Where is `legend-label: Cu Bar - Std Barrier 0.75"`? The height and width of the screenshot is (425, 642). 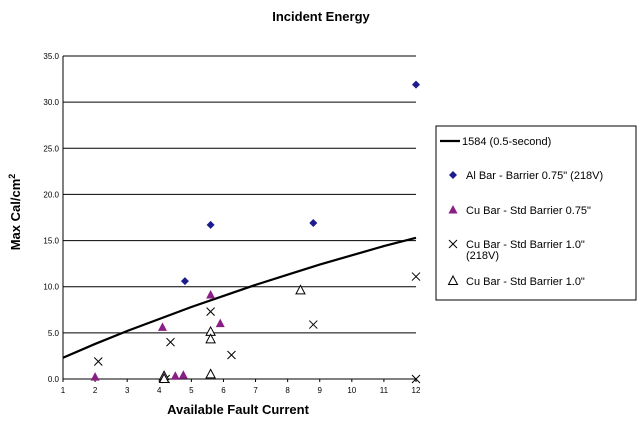
legend-label: Cu Bar - Std Barrier 0.75" is located at coordinates (528, 211).